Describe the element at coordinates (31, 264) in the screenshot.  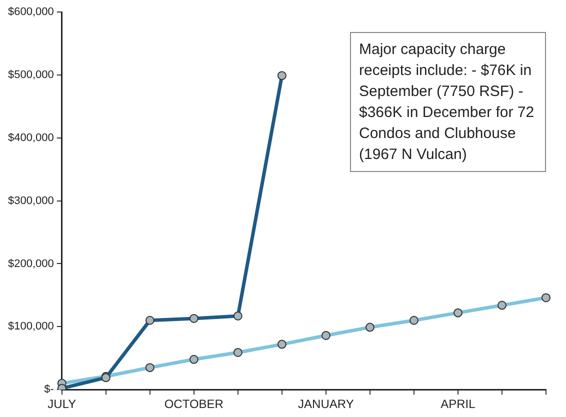
I see `y-tick-label: $200,000` at that location.